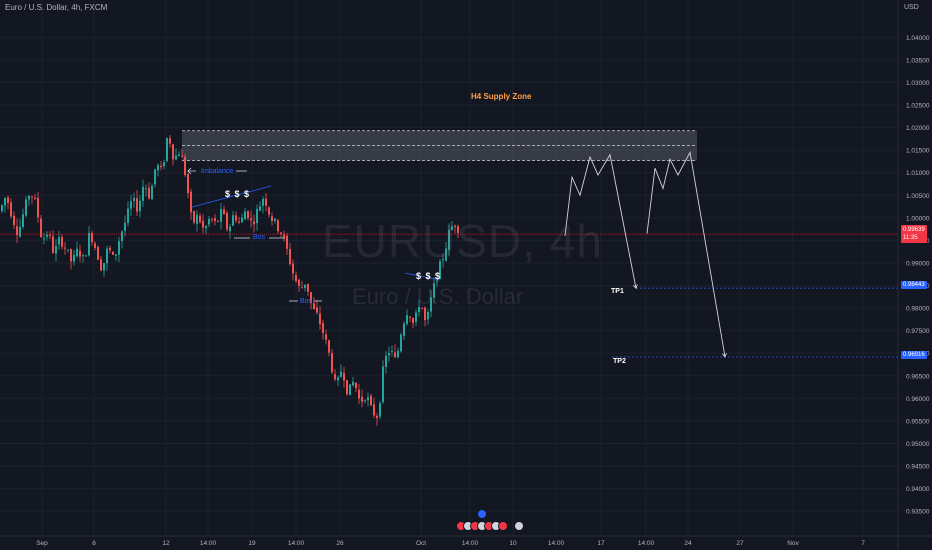  I want to click on y-tick-label: 0.96500, so click(918, 376).